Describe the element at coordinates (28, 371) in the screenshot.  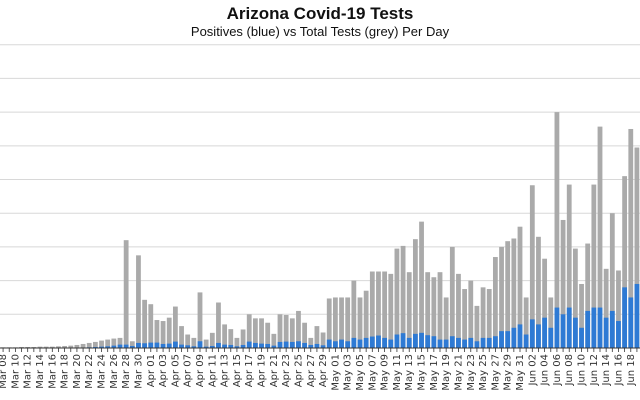
I see `x-tick-label: Mar 12` at that location.